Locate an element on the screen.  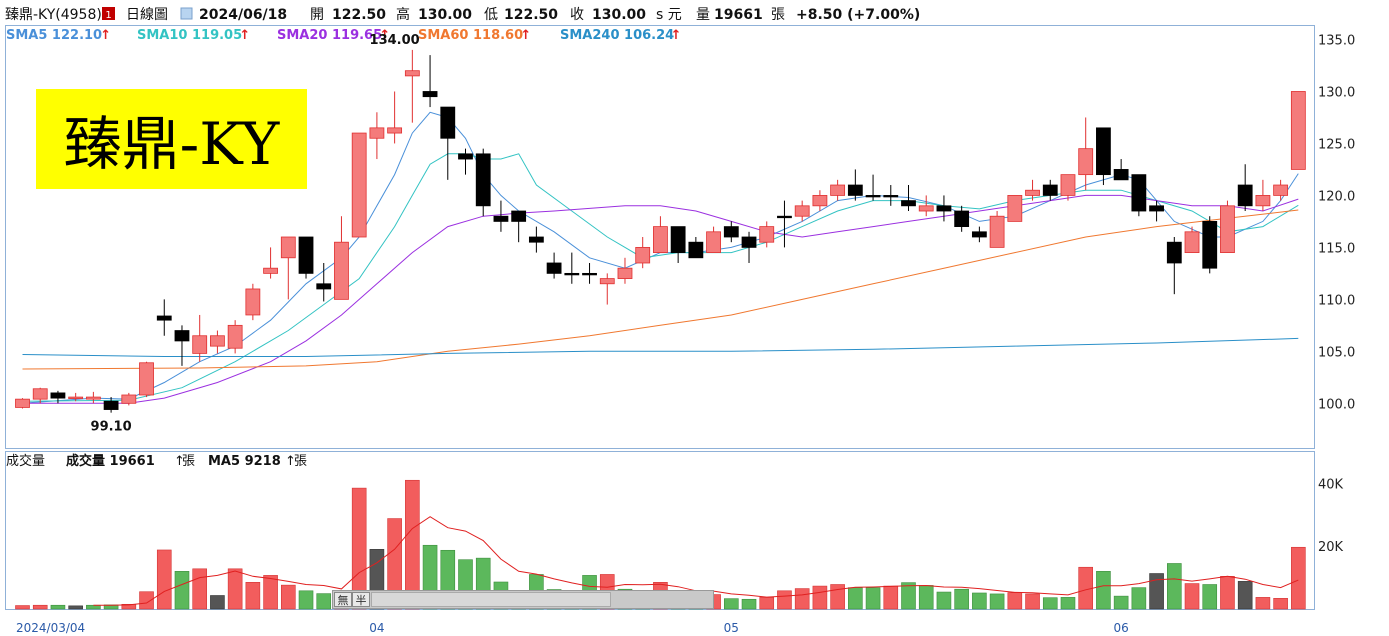
extreme-price-label: 134.00 is located at coordinates (395, 40).